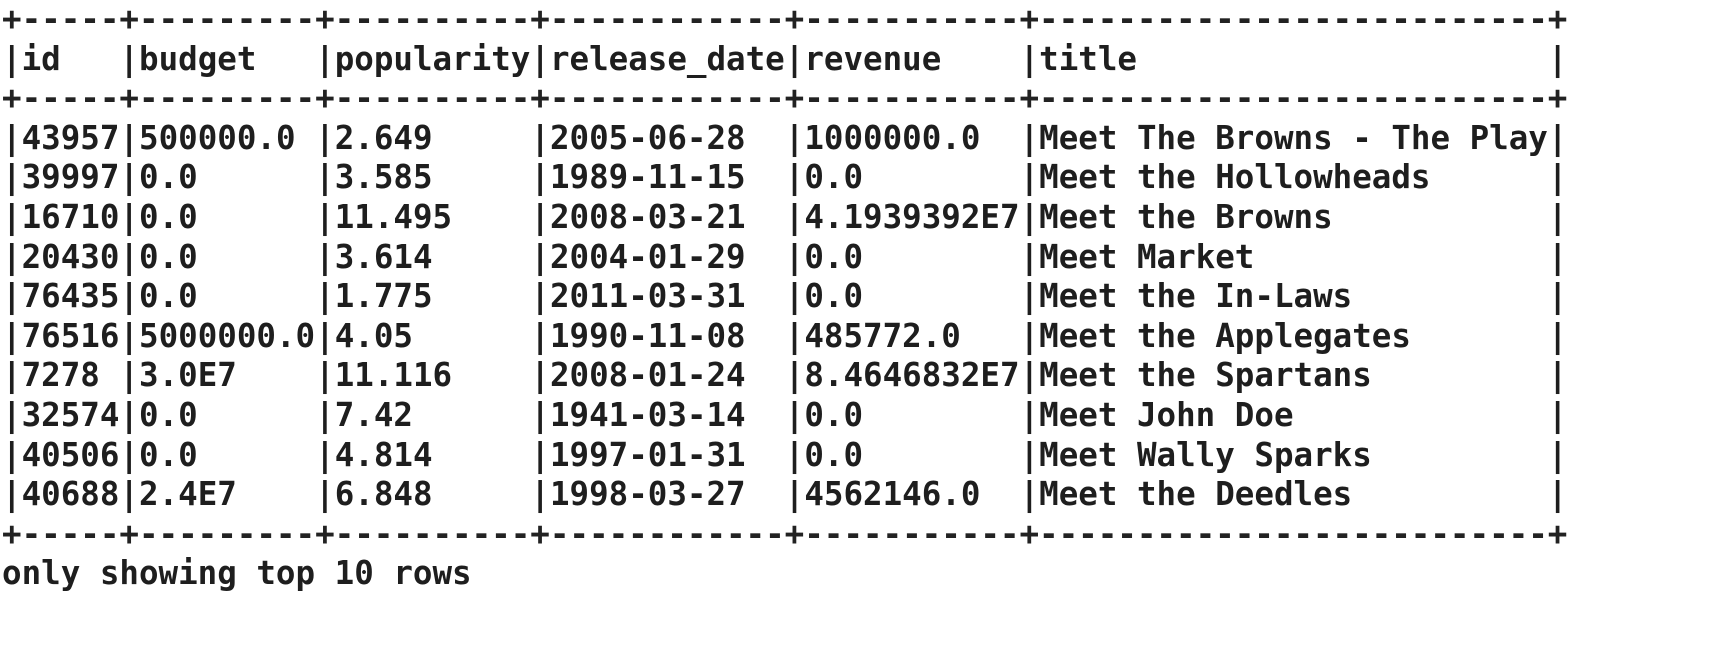 The image size is (1725, 646). I want to click on cell-revenue: 8.4646832E7, so click(912, 375).